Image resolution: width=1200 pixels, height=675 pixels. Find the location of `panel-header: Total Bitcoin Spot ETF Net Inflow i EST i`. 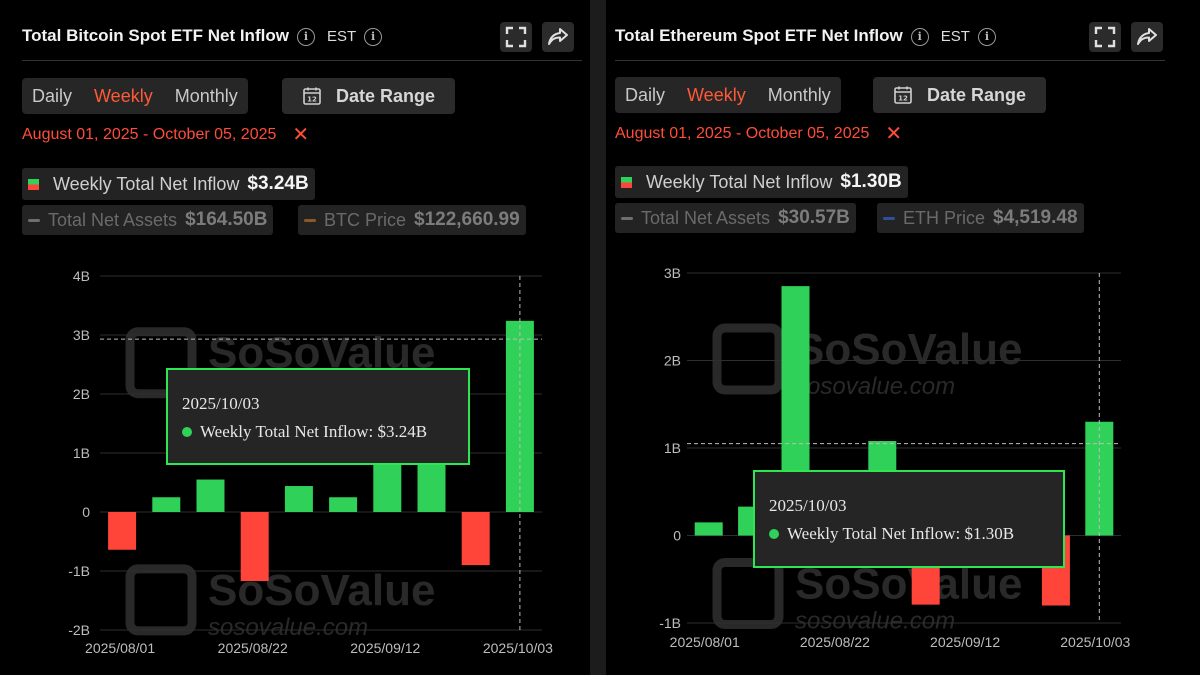

panel-header: Total Bitcoin Spot ETF Net Inflow i EST i is located at coordinates (302, 41).